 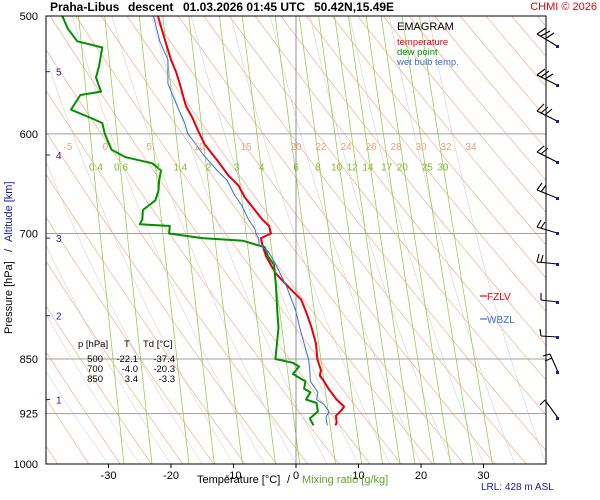 I want to click on altitude-tick-label: 5, so click(x=59, y=73).